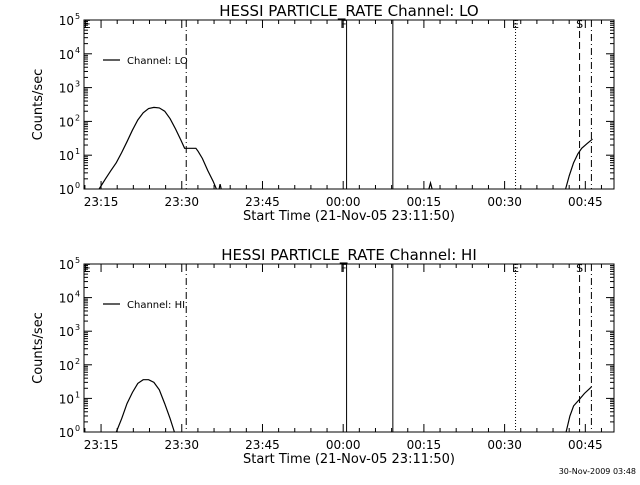 This screenshot has width=640, height=485. Describe the element at coordinates (157, 61) in the screenshot. I see `legend-label: Channel: LO` at that location.